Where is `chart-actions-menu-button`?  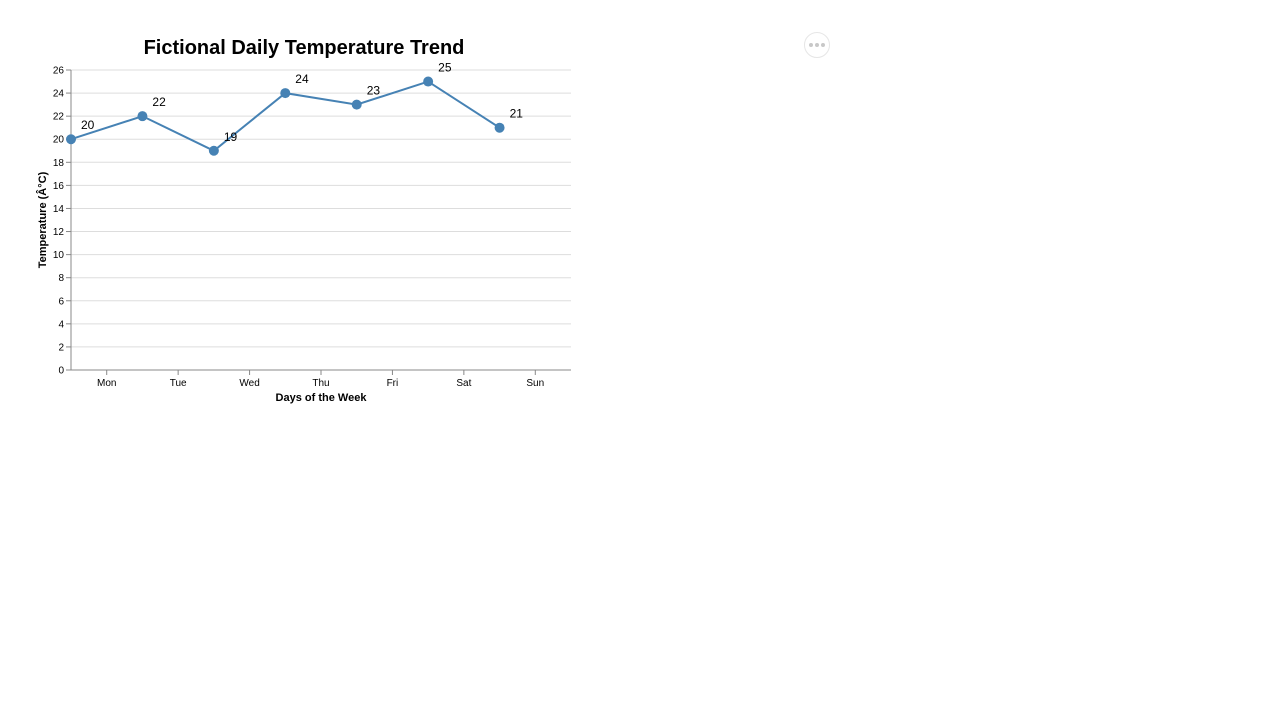 chart-actions-menu-button is located at coordinates (817, 45).